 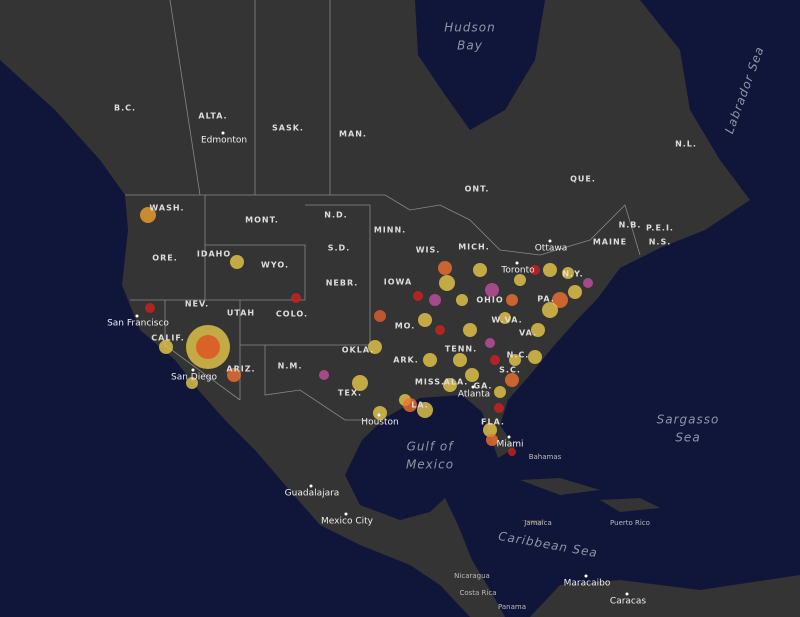 I want to click on water-label: Gulf of, so click(x=431, y=447).